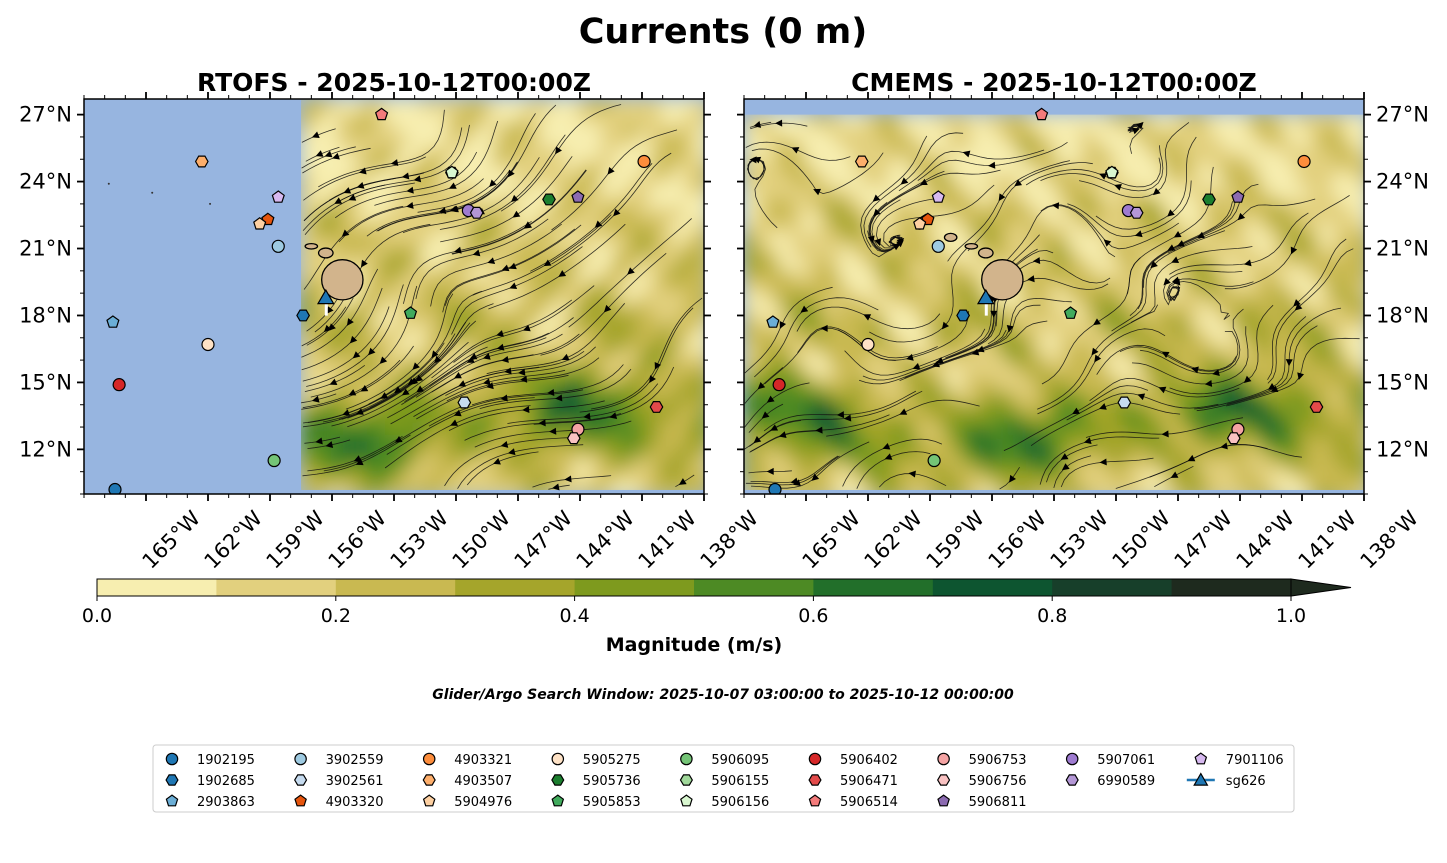 This screenshot has height=863, width=1447. What do you see at coordinates (108, 183) in the screenshot?
I see `rtofs-small-islet` at bounding box center [108, 183].